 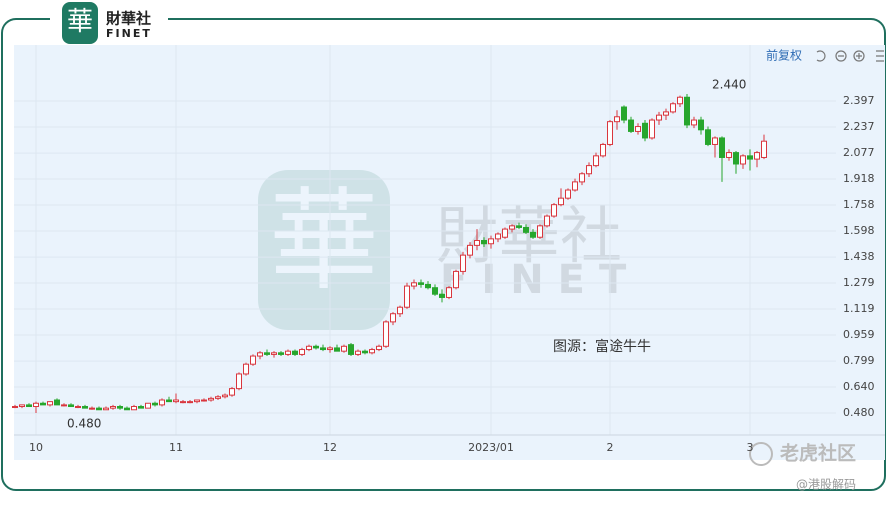 What do you see at coordinates (761, 454) in the screenshot?
I see `tiger-icon` at bounding box center [761, 454].